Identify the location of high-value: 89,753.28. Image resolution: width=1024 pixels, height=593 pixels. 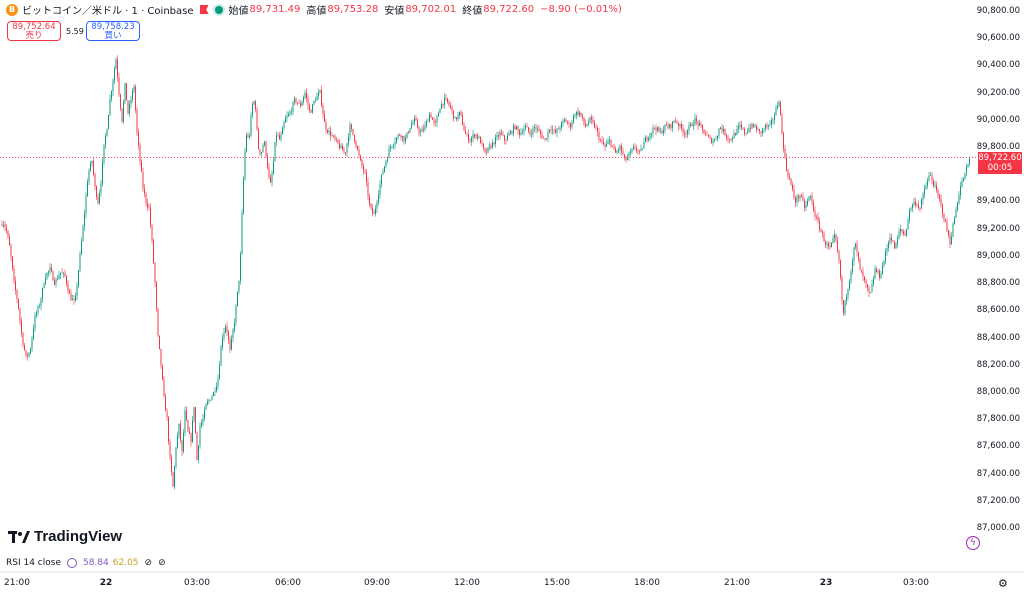
(353, 9).